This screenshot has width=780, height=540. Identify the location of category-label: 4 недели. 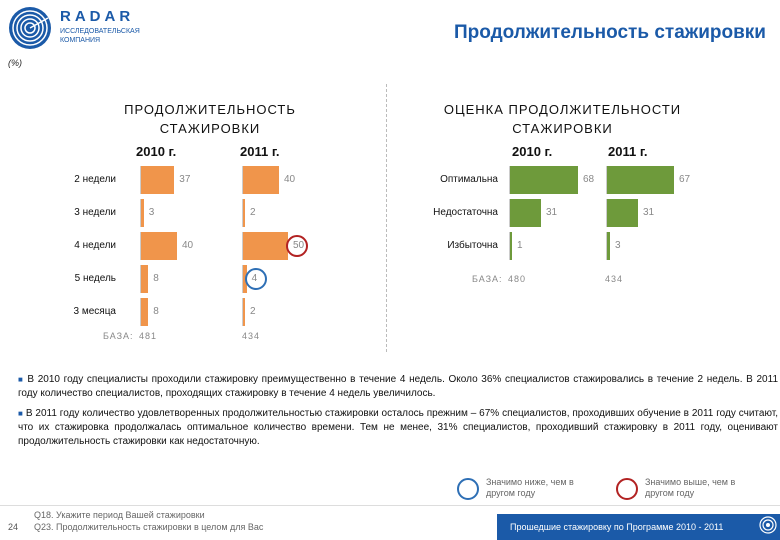
(95, 245).